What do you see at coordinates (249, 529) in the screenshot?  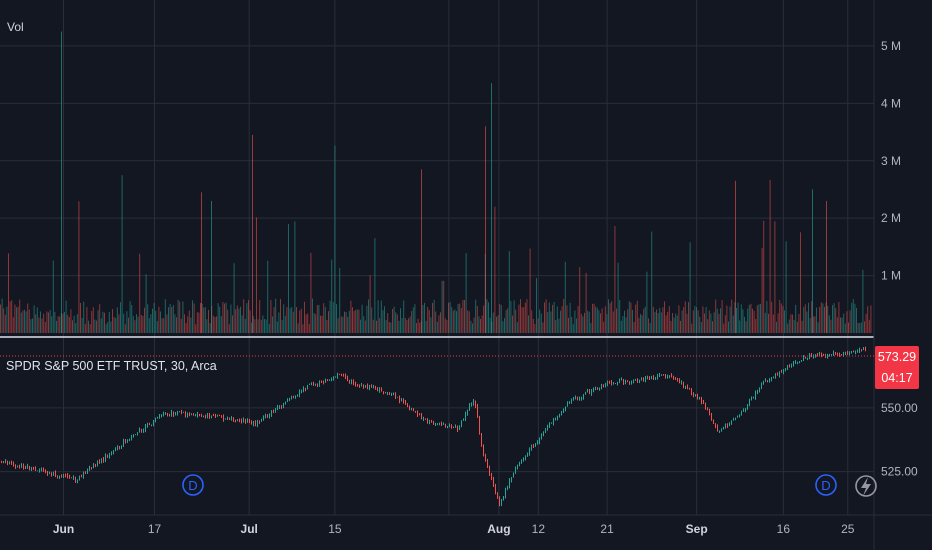 I see `time-tick-label: Jul` at bounding box center [249, 529].